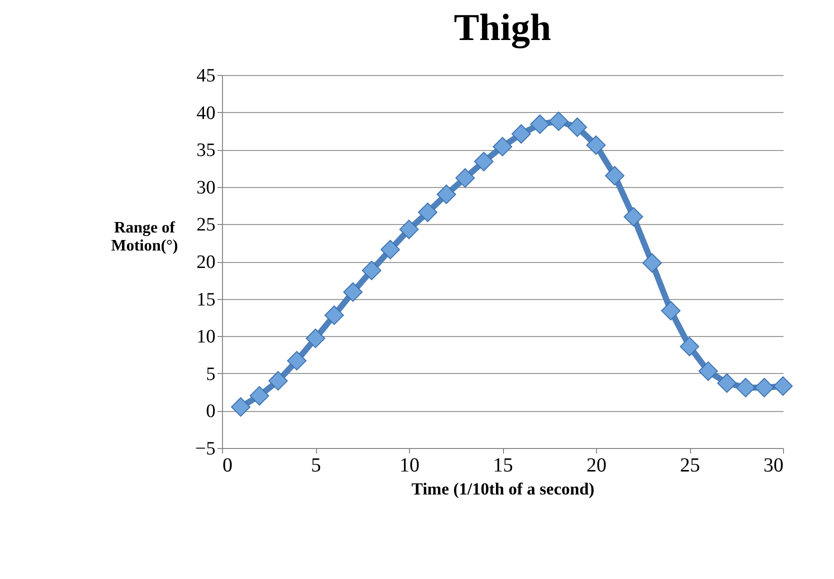 The image size is (834, 579). I want to click on y-tick-label: 30, so click(206, 187).